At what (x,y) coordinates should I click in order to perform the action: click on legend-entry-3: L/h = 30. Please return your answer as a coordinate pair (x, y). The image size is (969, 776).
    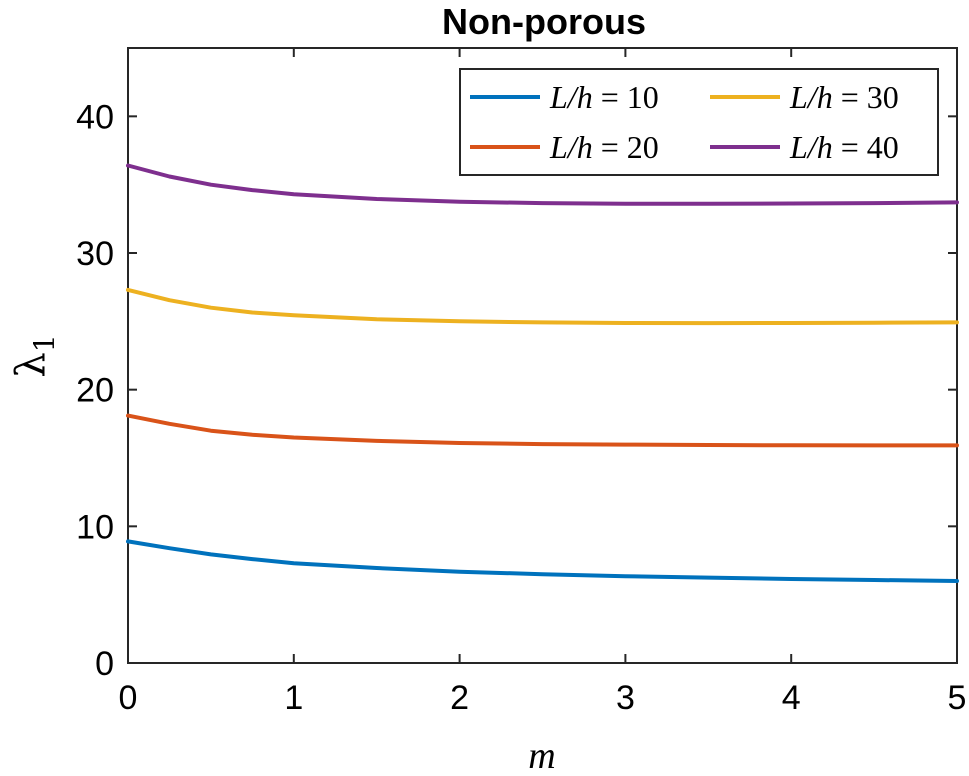
    Looking at the image, I should click on (804, 97).